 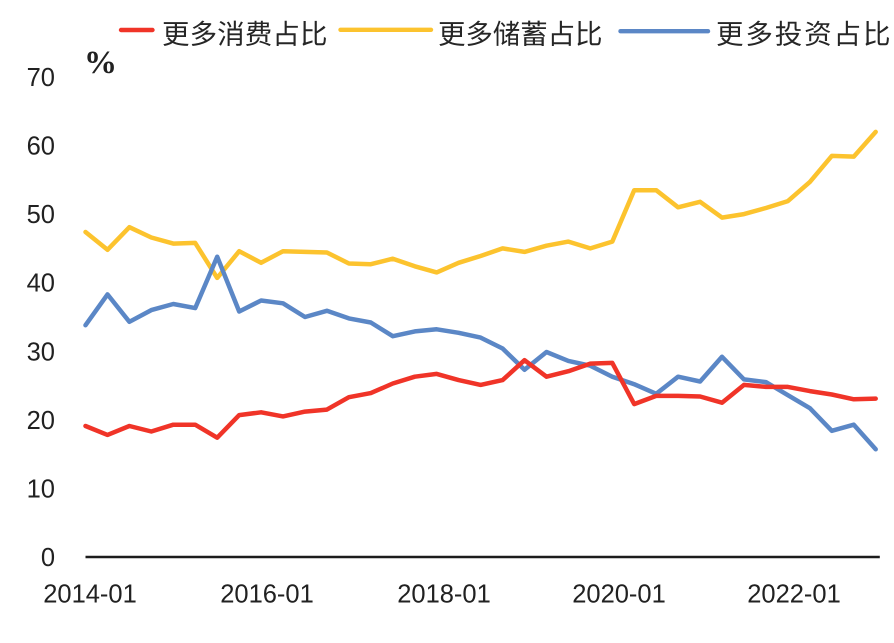 I want to click on svg-text: 2022-01, so click(x=794, y=595).